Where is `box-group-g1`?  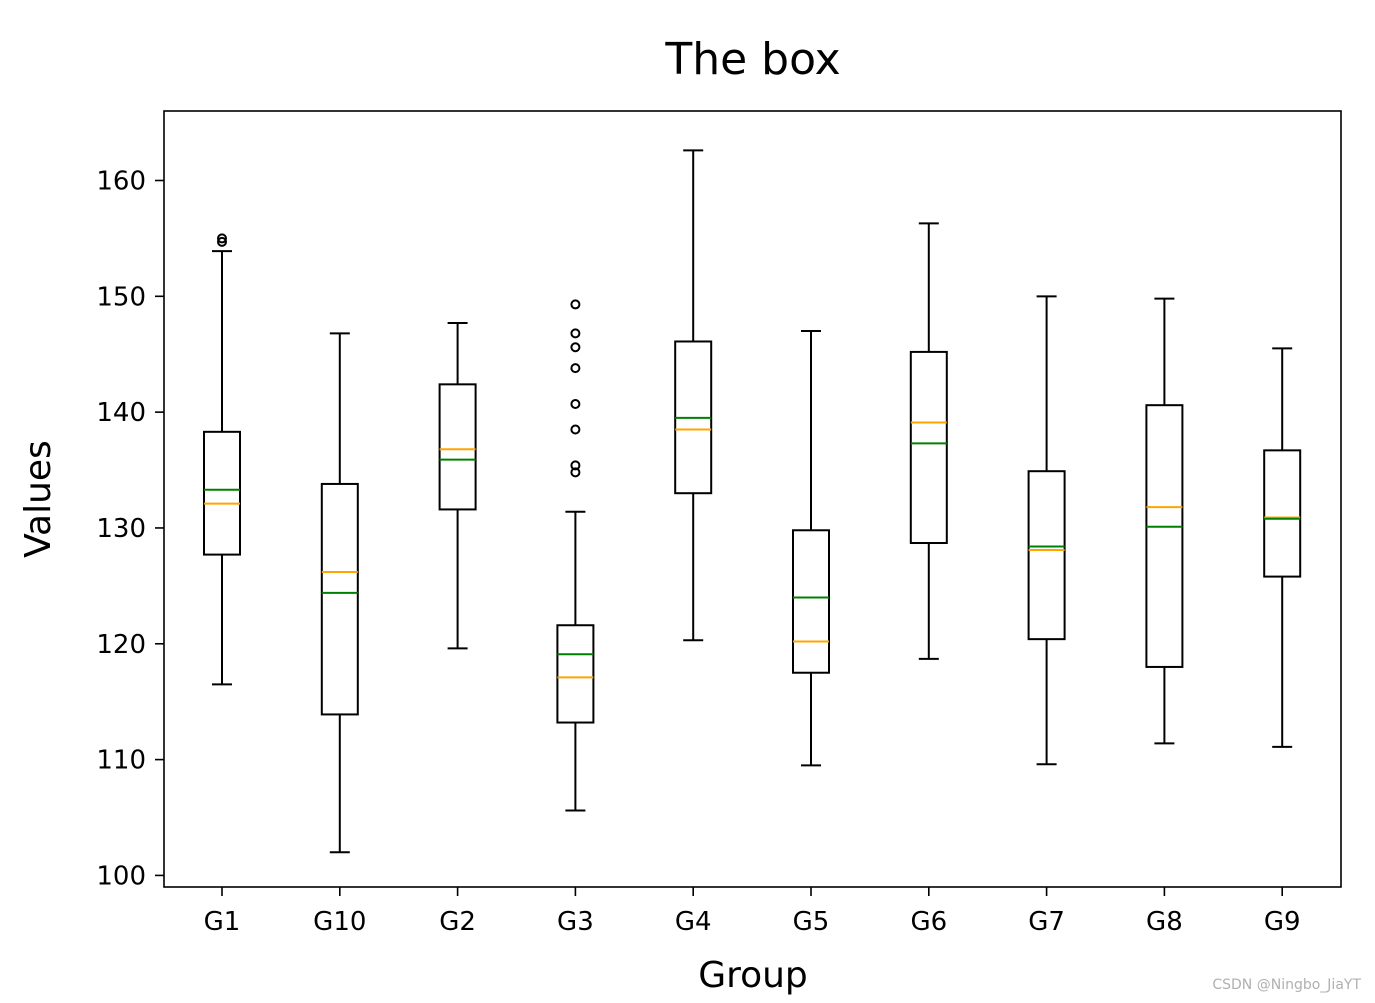
box-group-g1 is located at coordinates (222, 459).